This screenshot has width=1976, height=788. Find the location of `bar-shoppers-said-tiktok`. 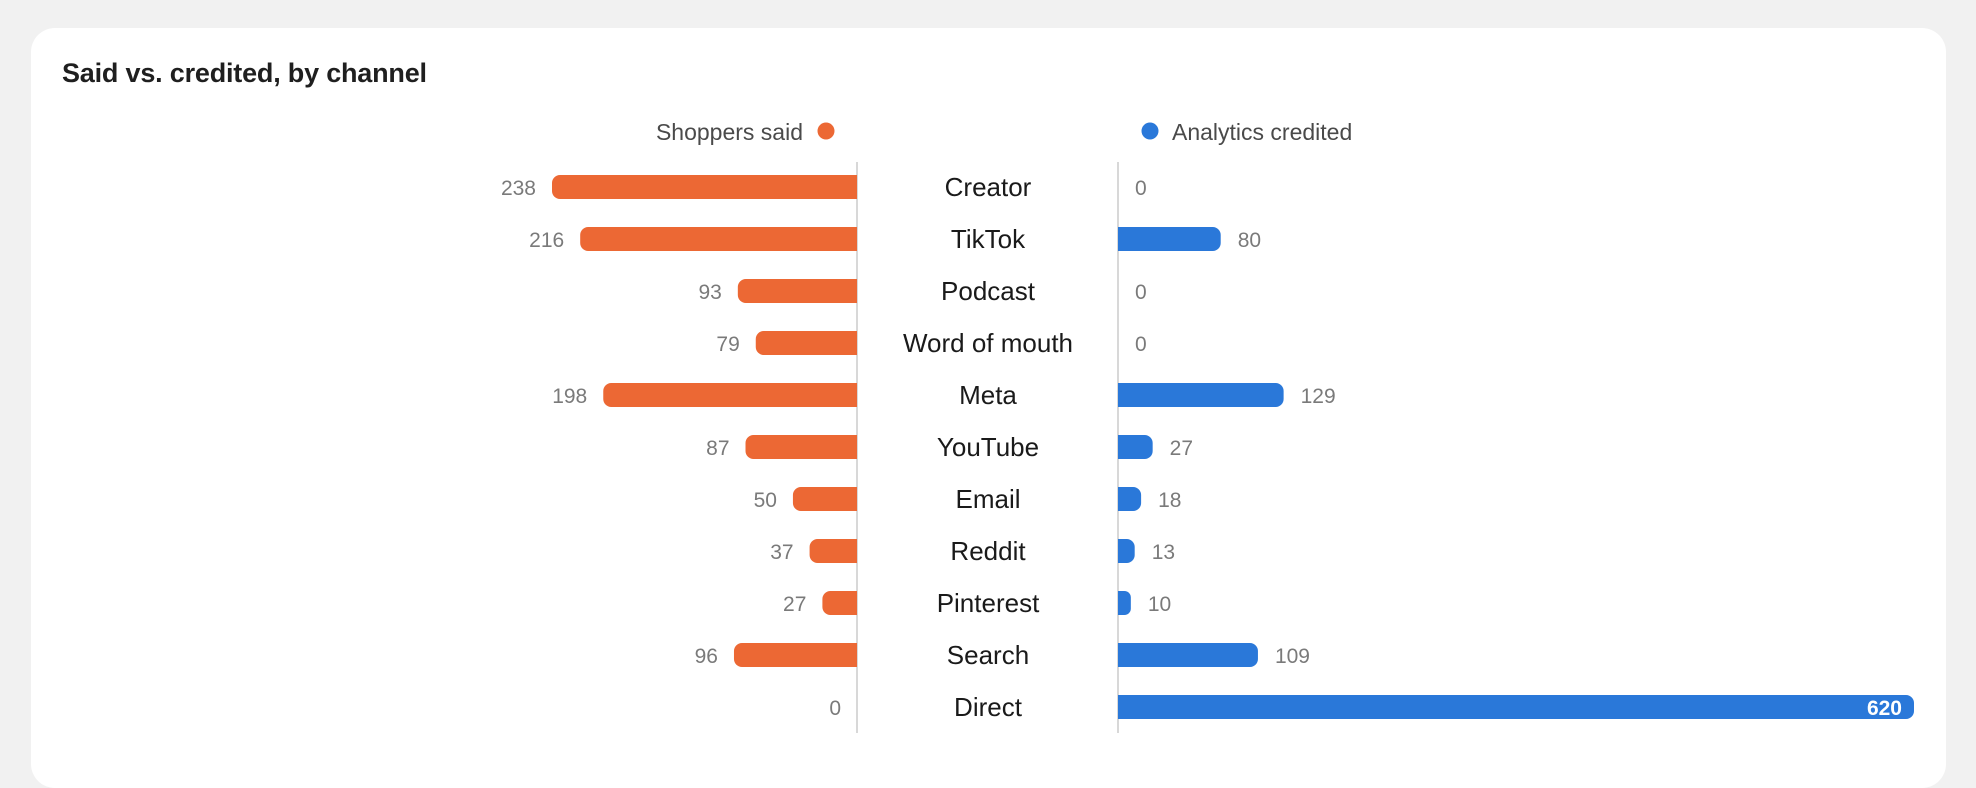

bar-shoppers-said-tiktok is located at coordinates (718, 239).